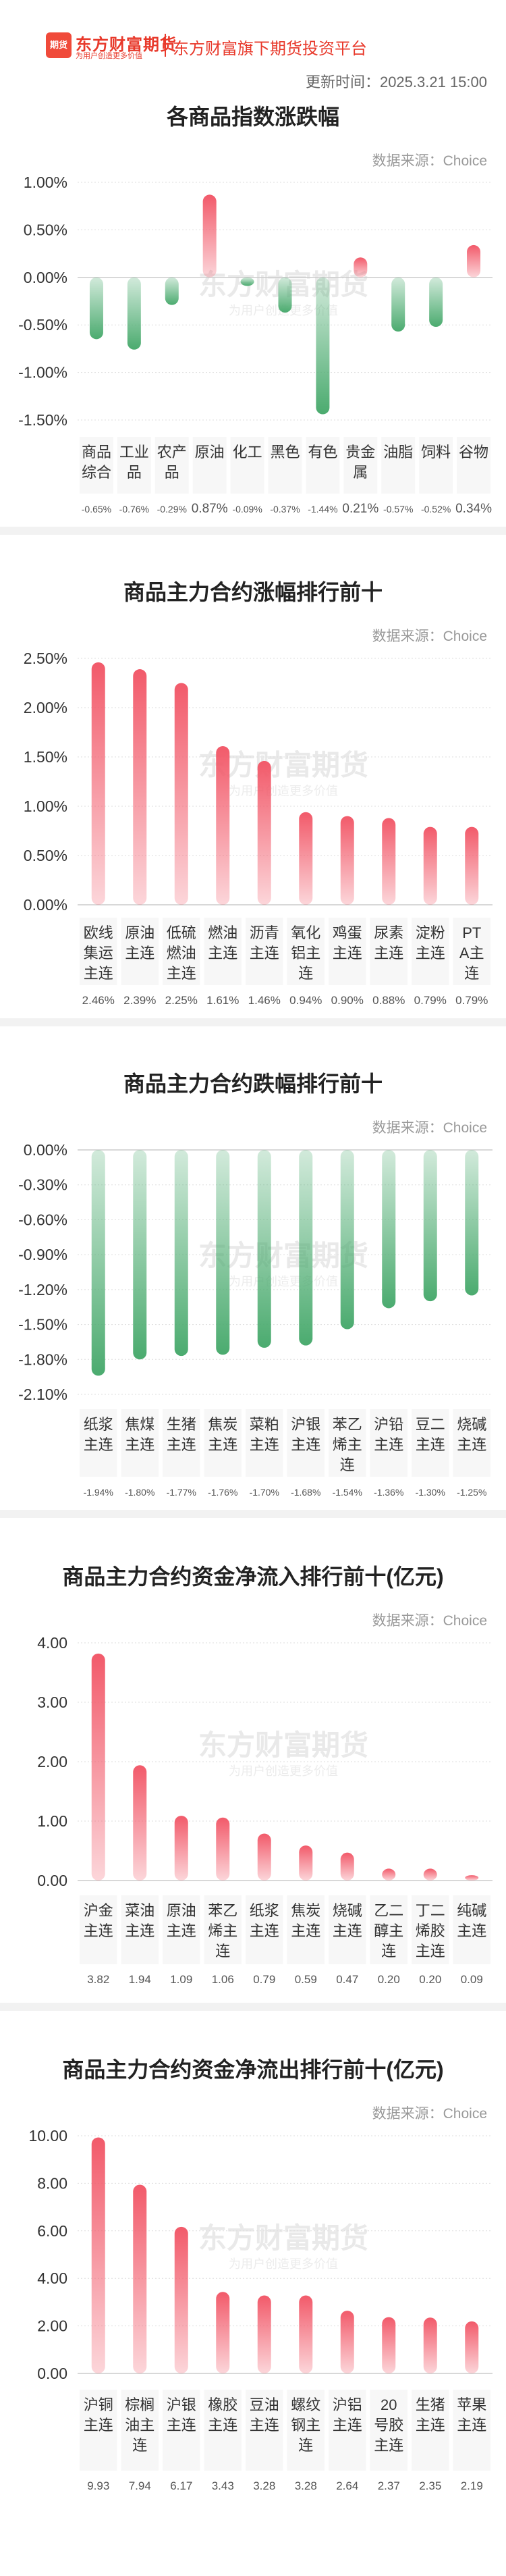 This screenshot has height=2576, width=506. What do you see at coordinates (388, 1424) in the screenshot?
I see `category-label: 沪铅` at bounding box center [388, 1424].